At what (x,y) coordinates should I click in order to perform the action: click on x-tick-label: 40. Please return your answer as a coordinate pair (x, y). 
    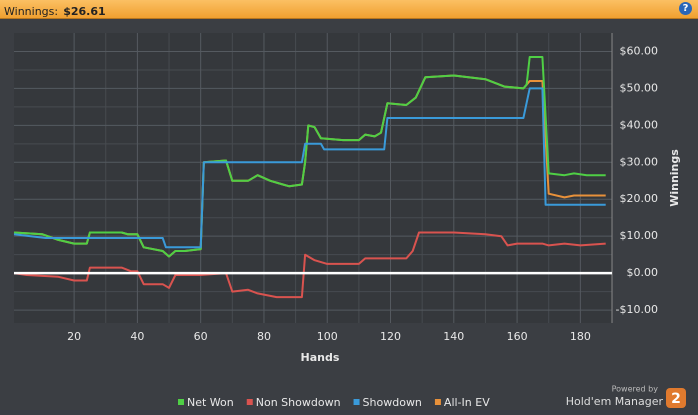
    Looking at the image, I should click on (137, 336).